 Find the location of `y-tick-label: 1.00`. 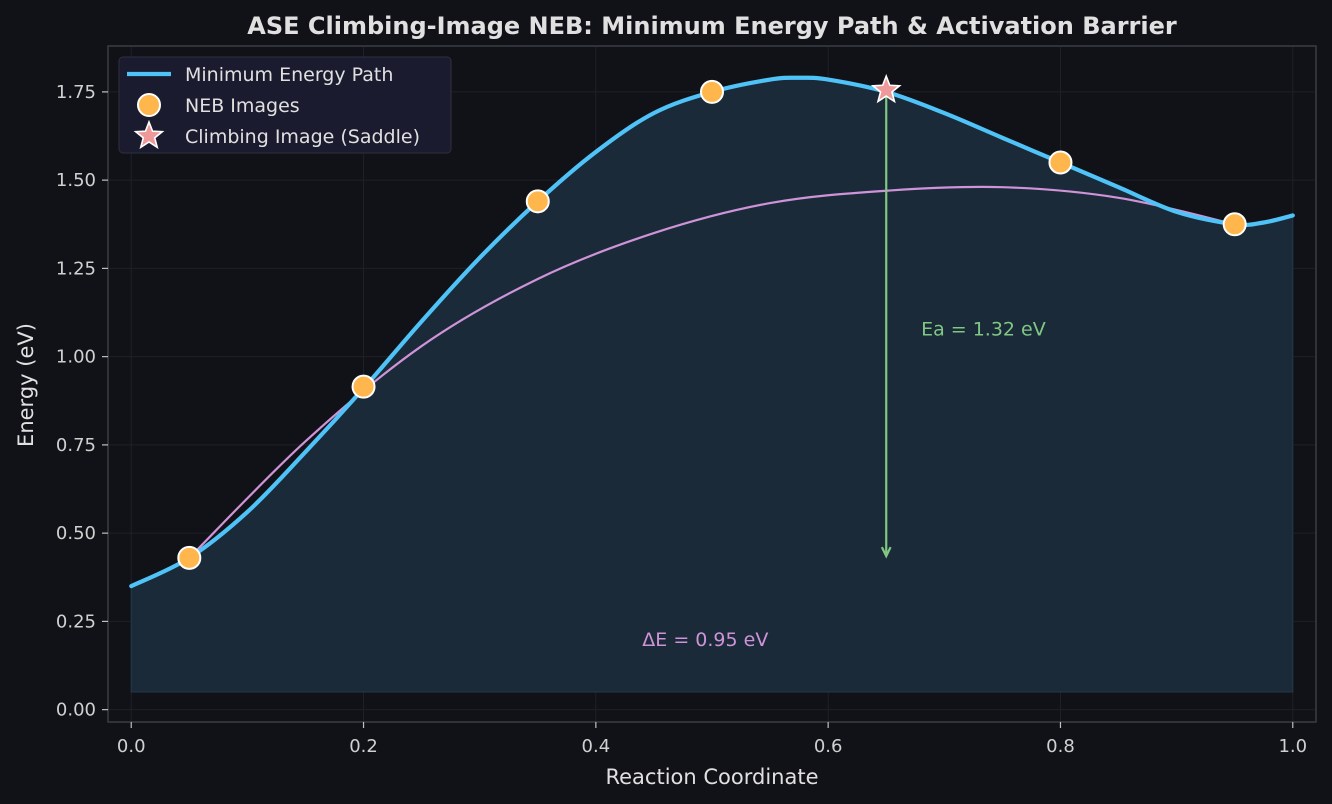

y-tick-label: 1.00 is located at coordinates (76, 357).